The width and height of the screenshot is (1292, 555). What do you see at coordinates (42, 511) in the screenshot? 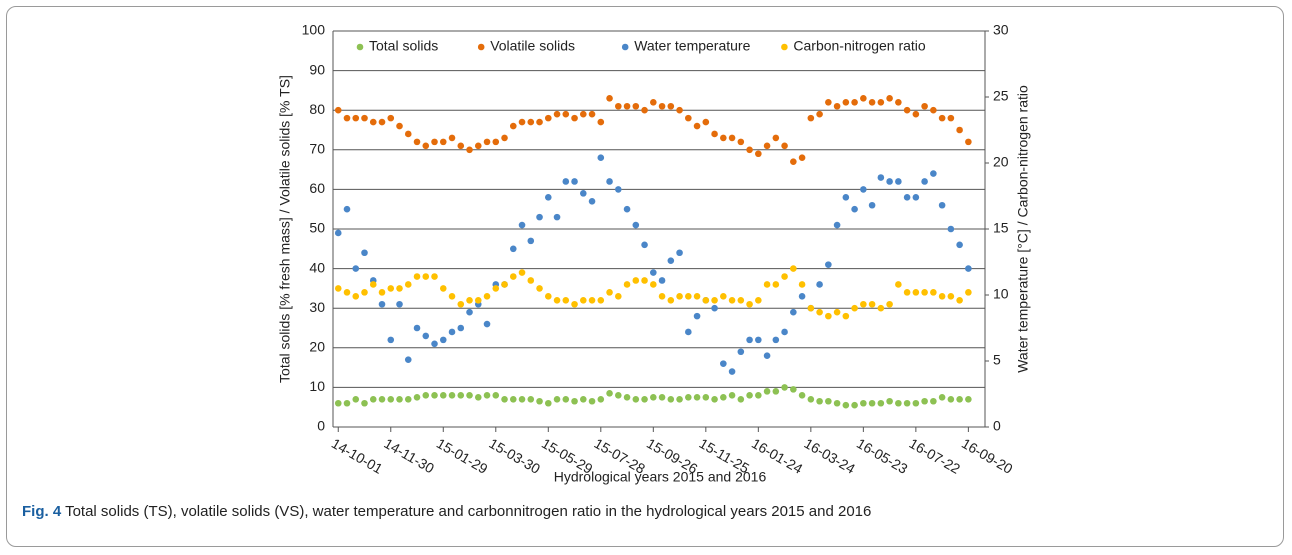
I see `caption-label: Fig. 4` at bounding box center [42, 511].